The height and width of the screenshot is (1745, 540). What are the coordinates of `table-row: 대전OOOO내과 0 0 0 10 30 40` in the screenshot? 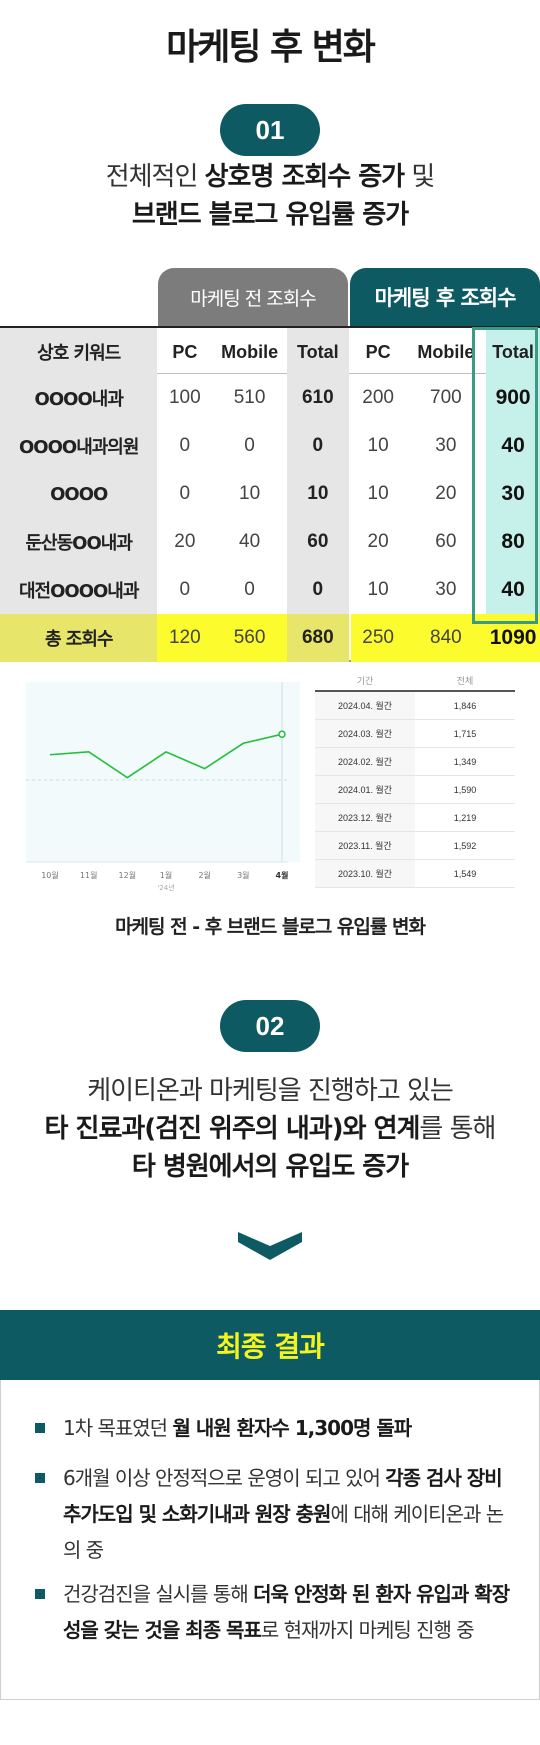 It's located at (270, 590).